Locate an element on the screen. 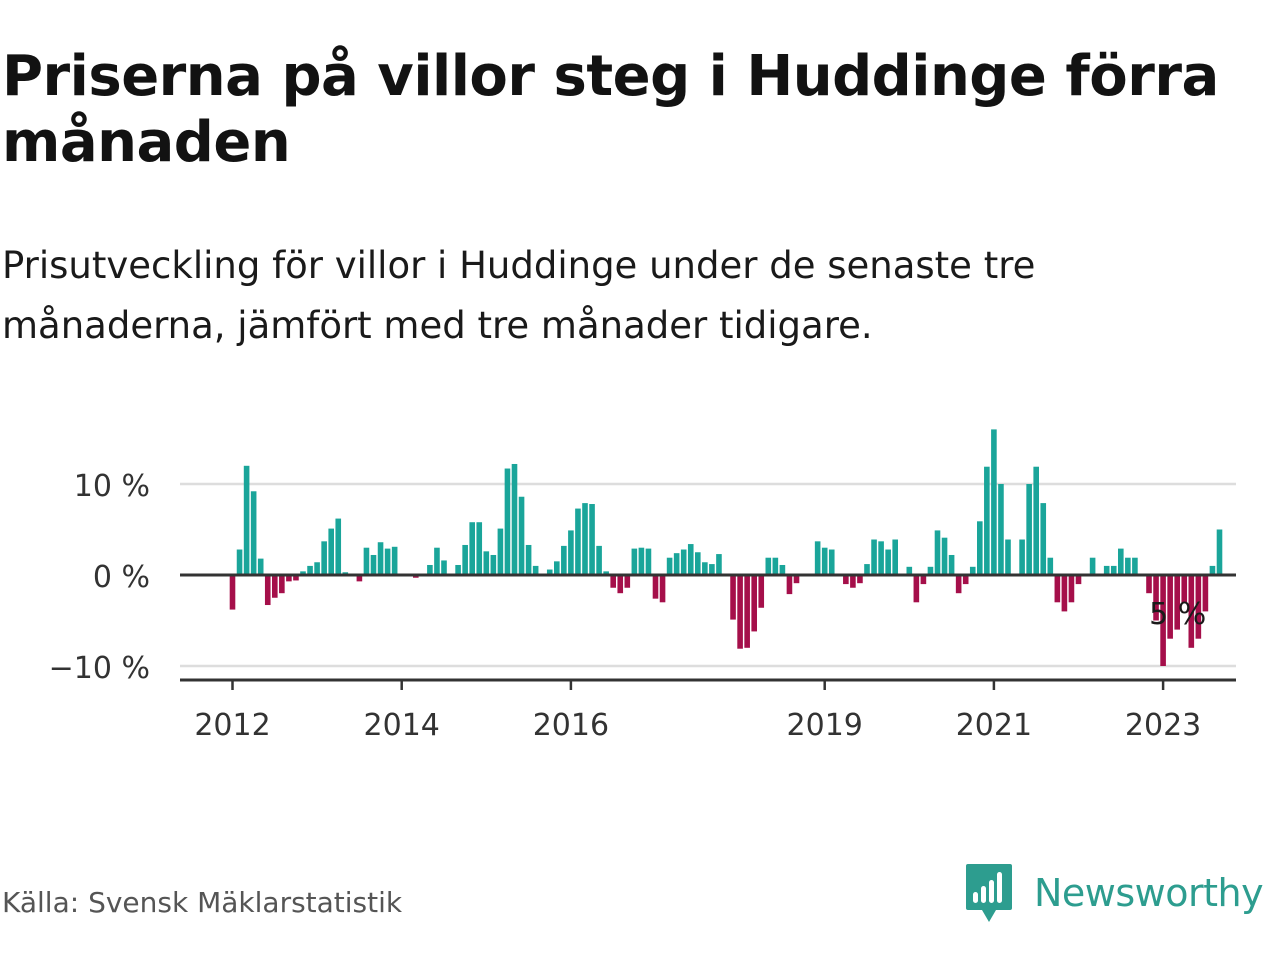  y-tick-label: 10 % is located at coordinates (112, 486).